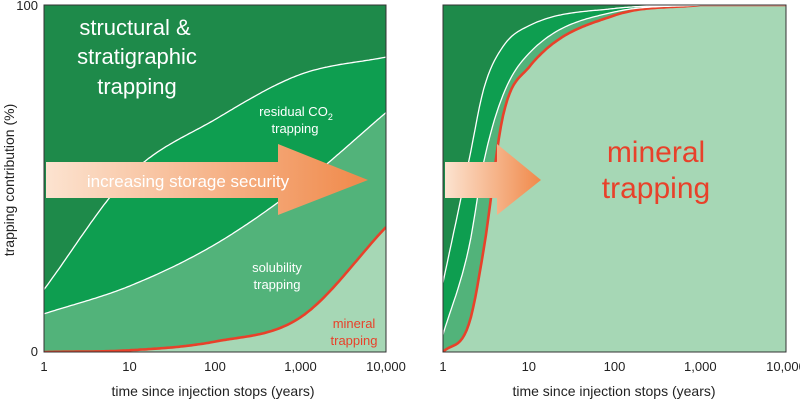 The width and height of the screenshot is (800, 406). I want to click on left-mineral-boundary-line, so click(215, 289).